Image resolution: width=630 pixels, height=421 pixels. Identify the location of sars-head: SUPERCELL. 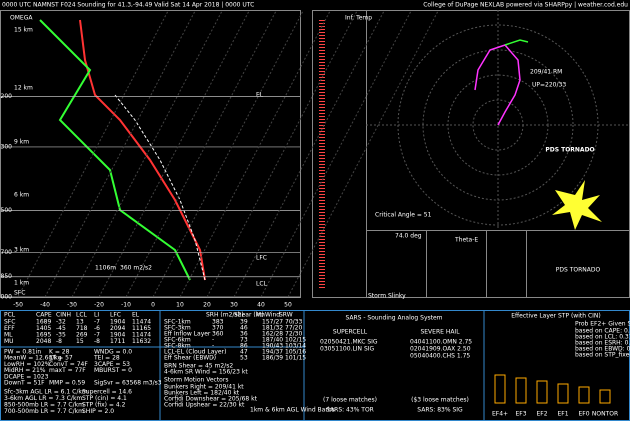
(350, 332).